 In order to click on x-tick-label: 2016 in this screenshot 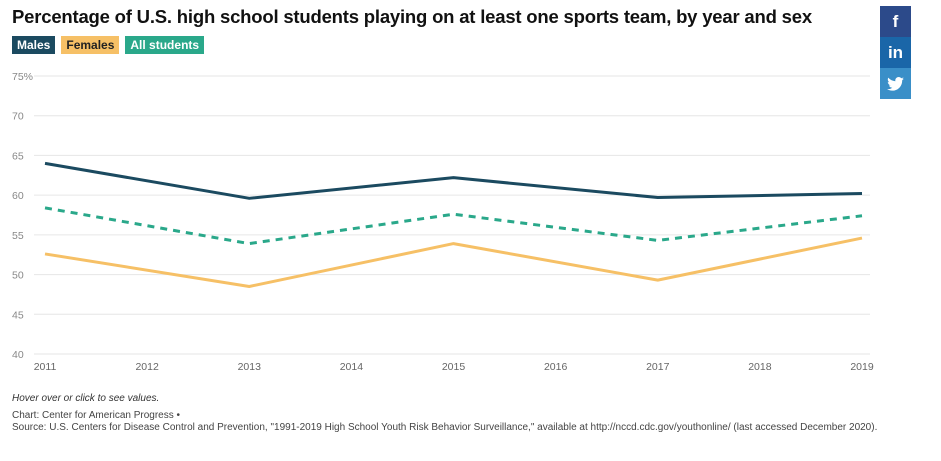, I will do `click(556, 367)`.